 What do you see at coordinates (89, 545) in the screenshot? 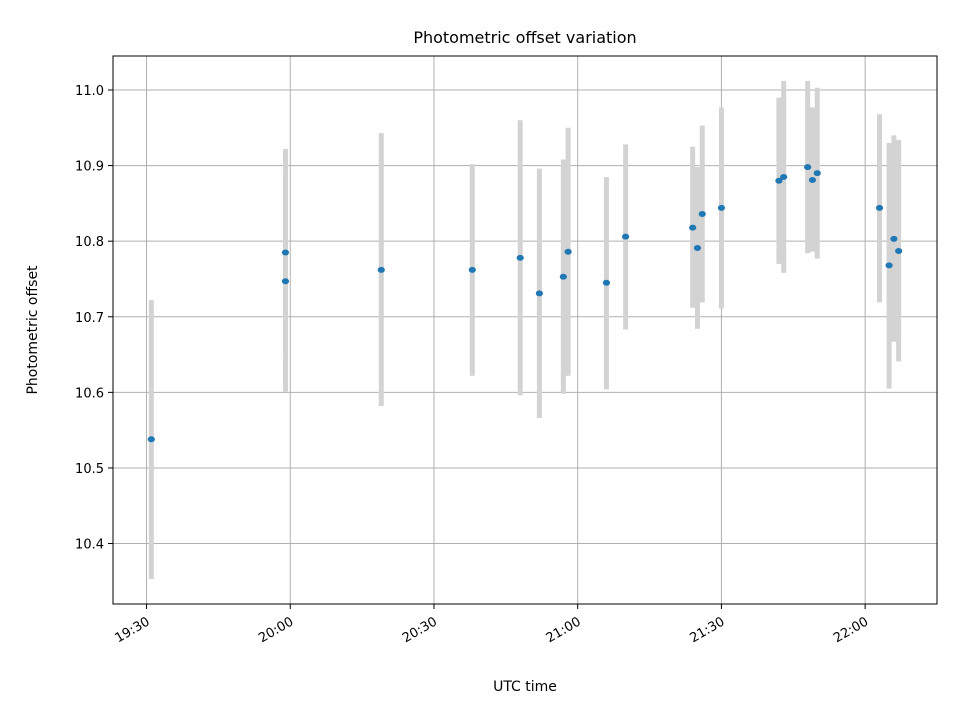
I see `y-tick-label: 10.4` at bounding box center [89, 545].